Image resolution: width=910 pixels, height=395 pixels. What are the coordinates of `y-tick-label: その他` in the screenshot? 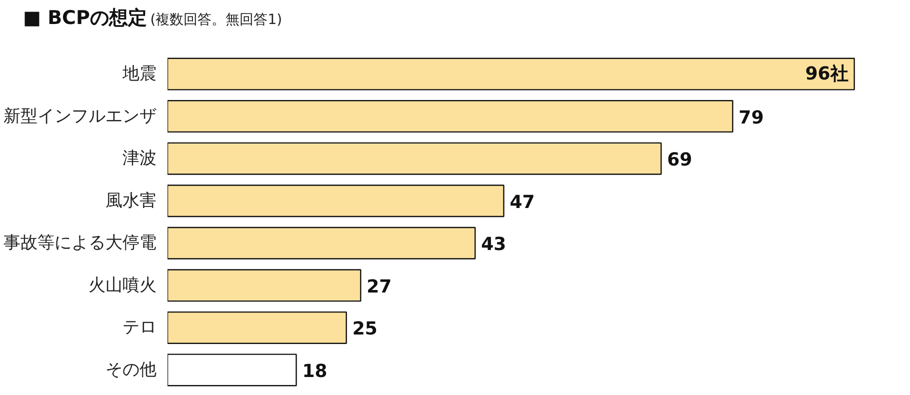 It's located at (131, 370).